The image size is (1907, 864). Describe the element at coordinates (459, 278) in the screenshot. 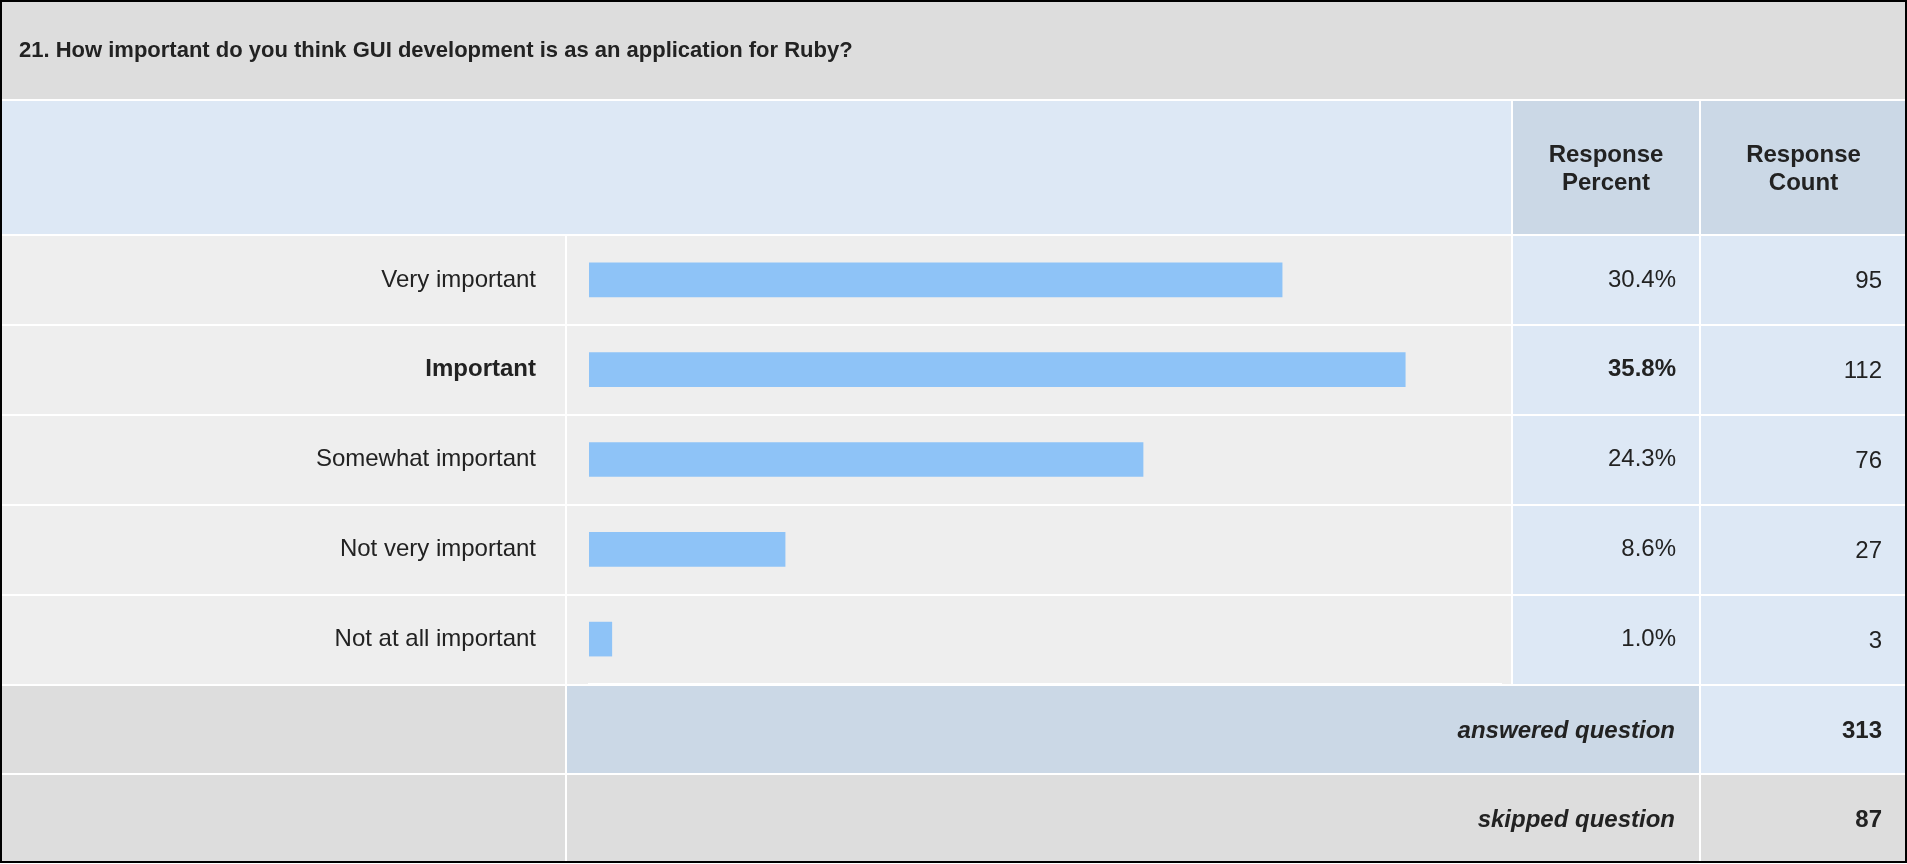

I see `y-tick-label: Very important` at that location.